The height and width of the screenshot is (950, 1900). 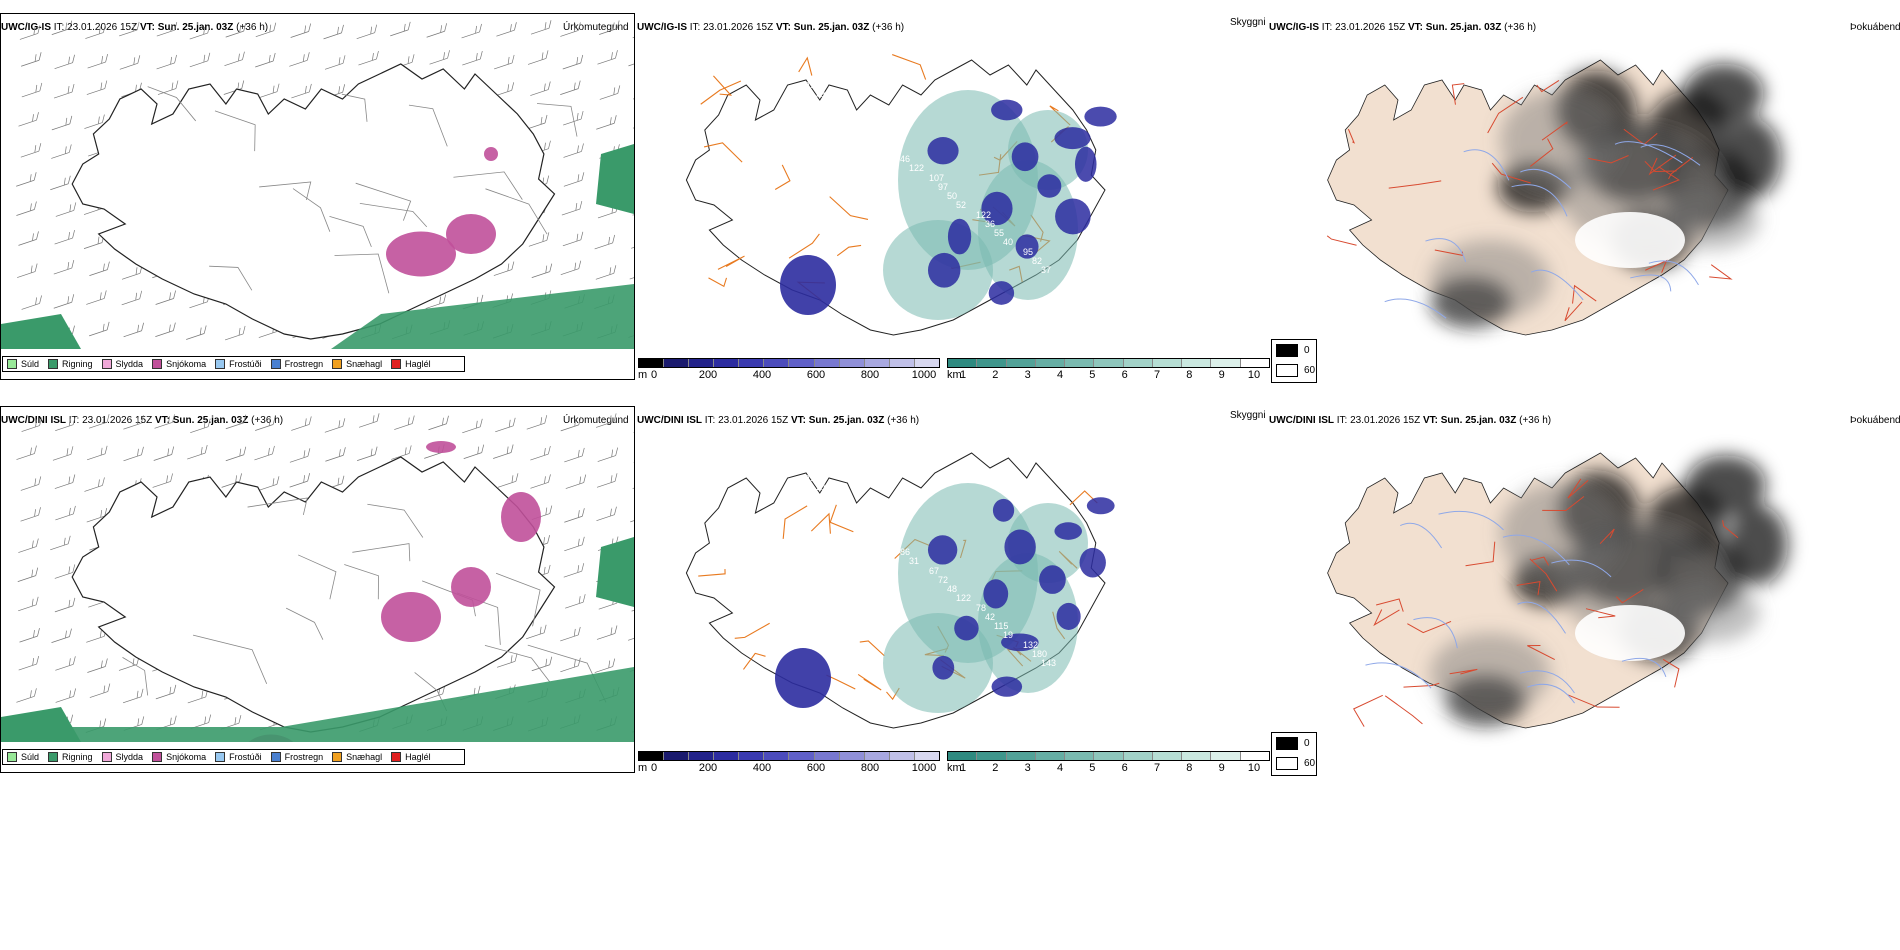 I want to click on snow-area, so click(x=421, y=254).